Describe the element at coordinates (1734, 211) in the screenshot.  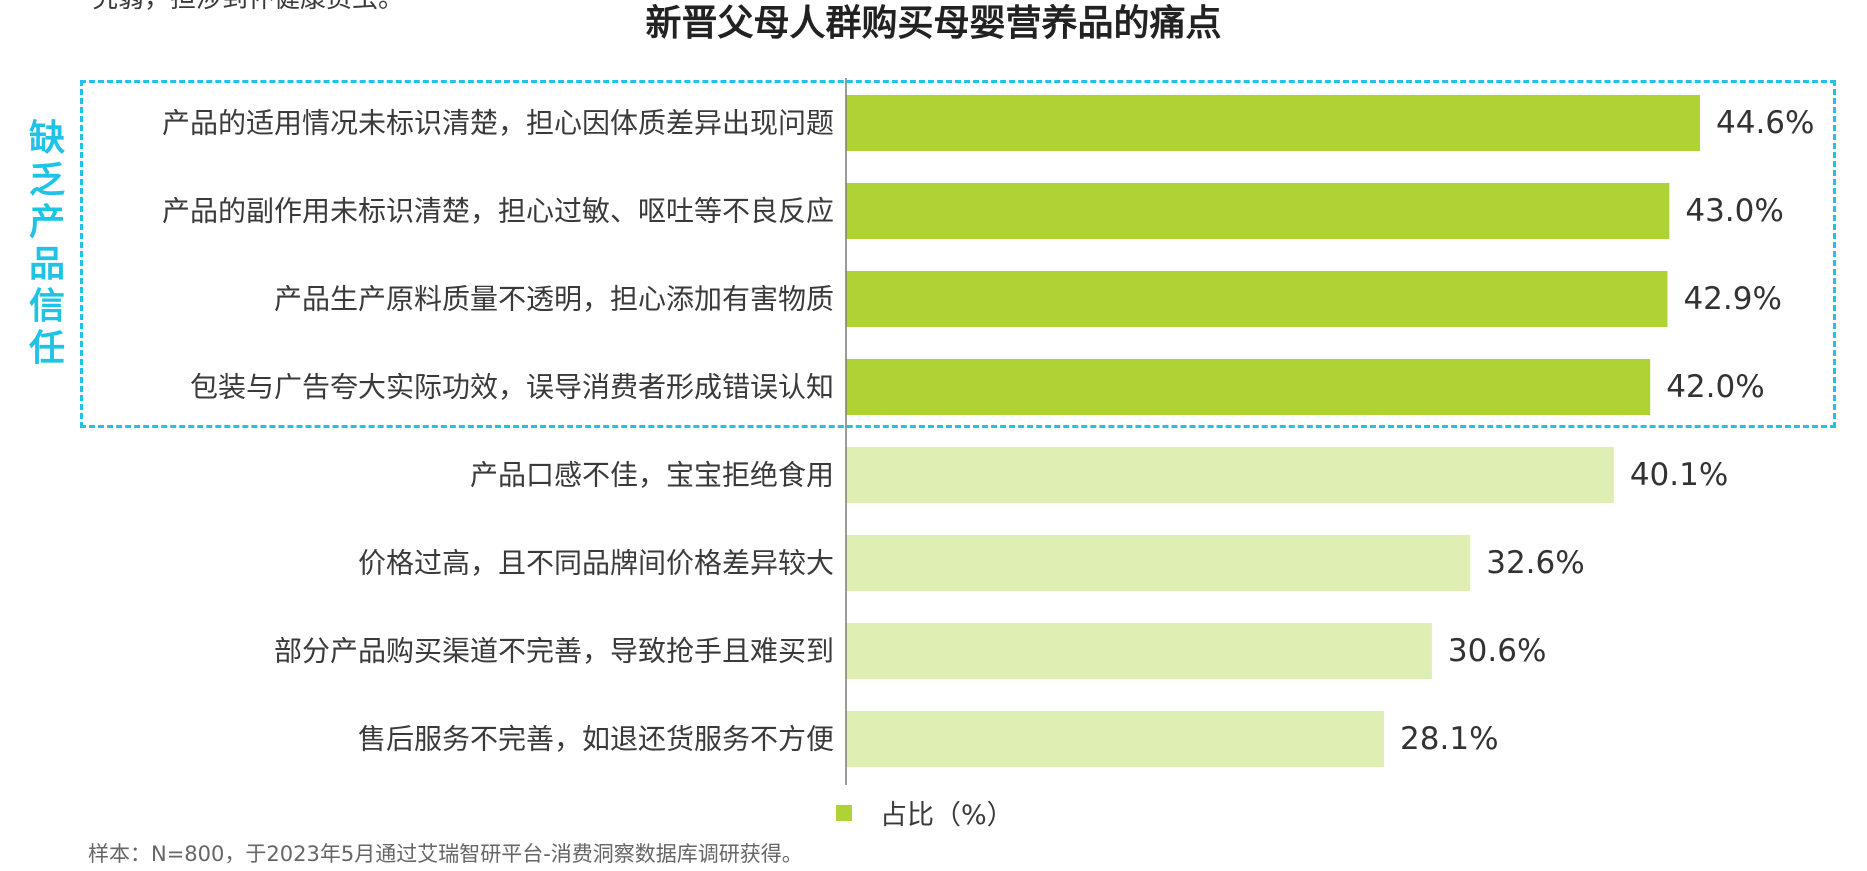
I see `value-label-2: 43.0%` at that location.